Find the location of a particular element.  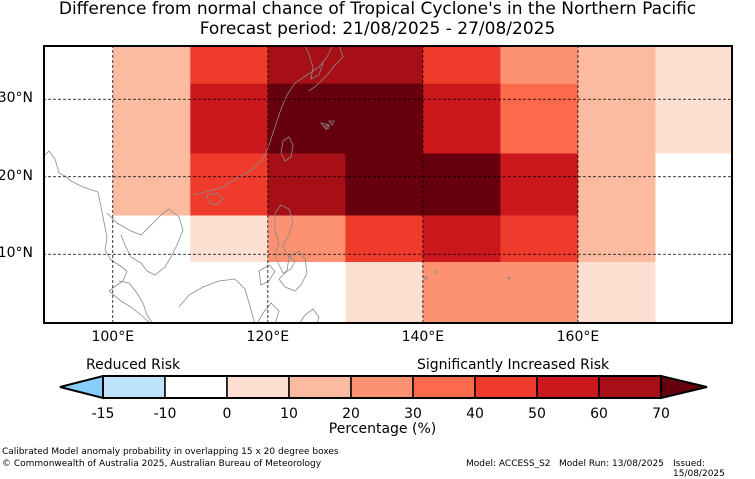

colorbar is located at coordinates (383, 387).